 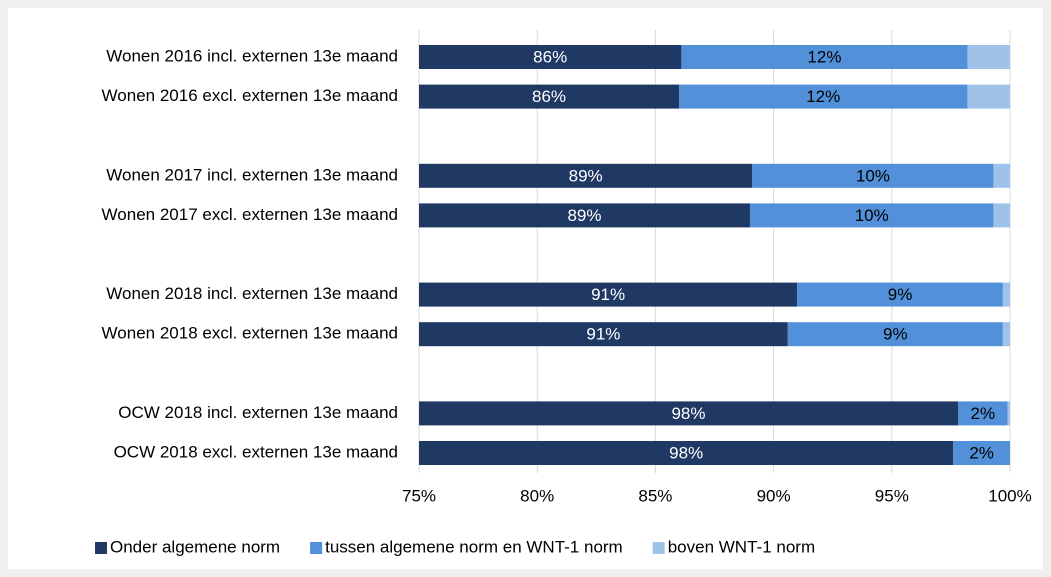 I want to click on legend-label: tussen algemene norm en WNT-1 norm, so click(x=474, y=546).